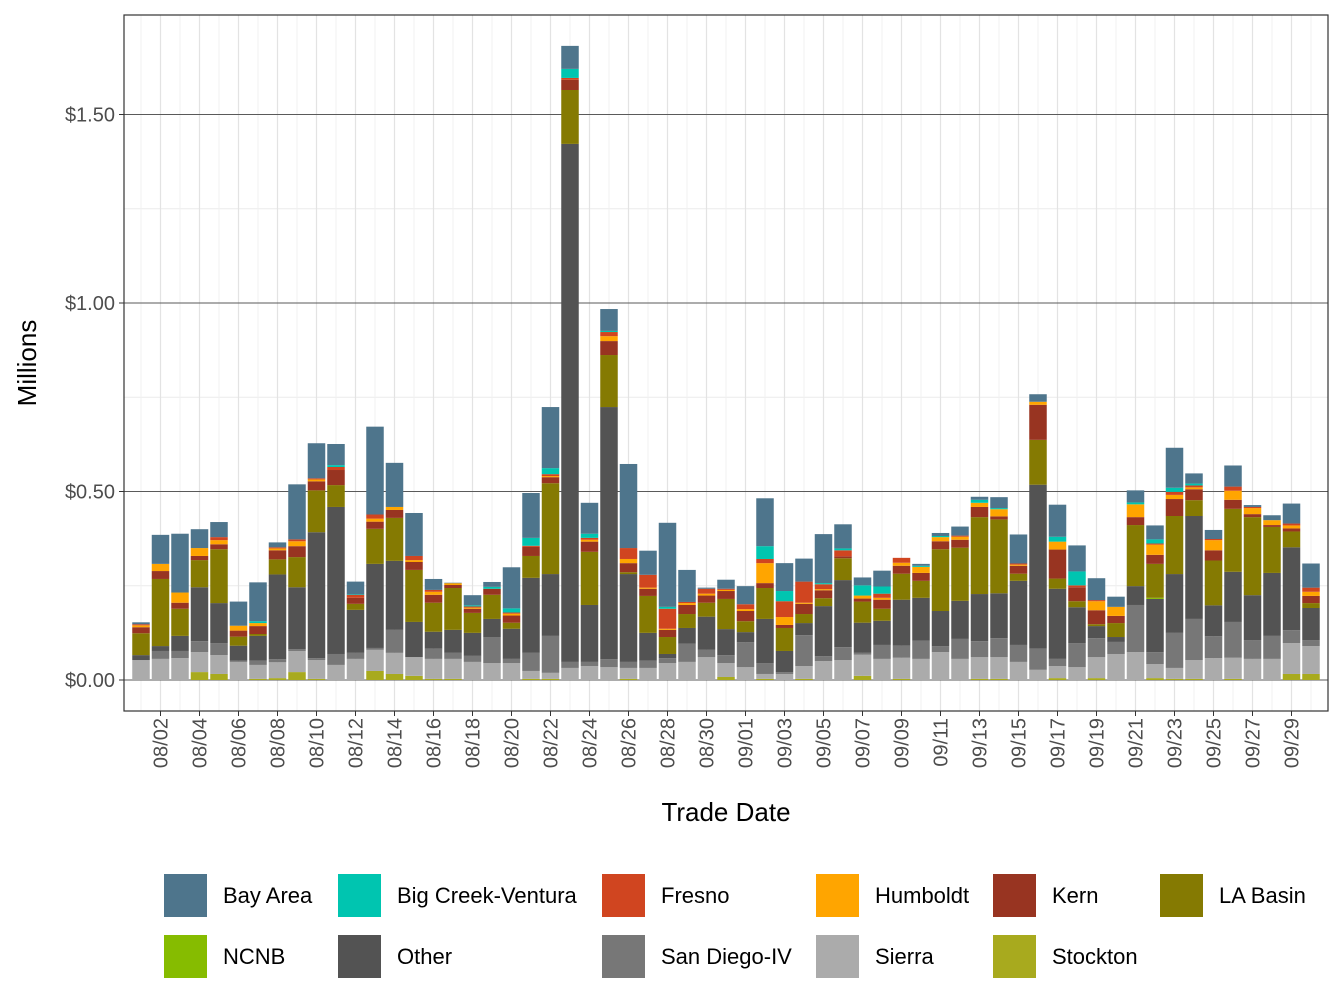 The height and width of the screenshot is (1008, 1344). Describe the element at coordinates (240, 743) in the screenshot. I see `x-tick-label: 08/06` at that location.